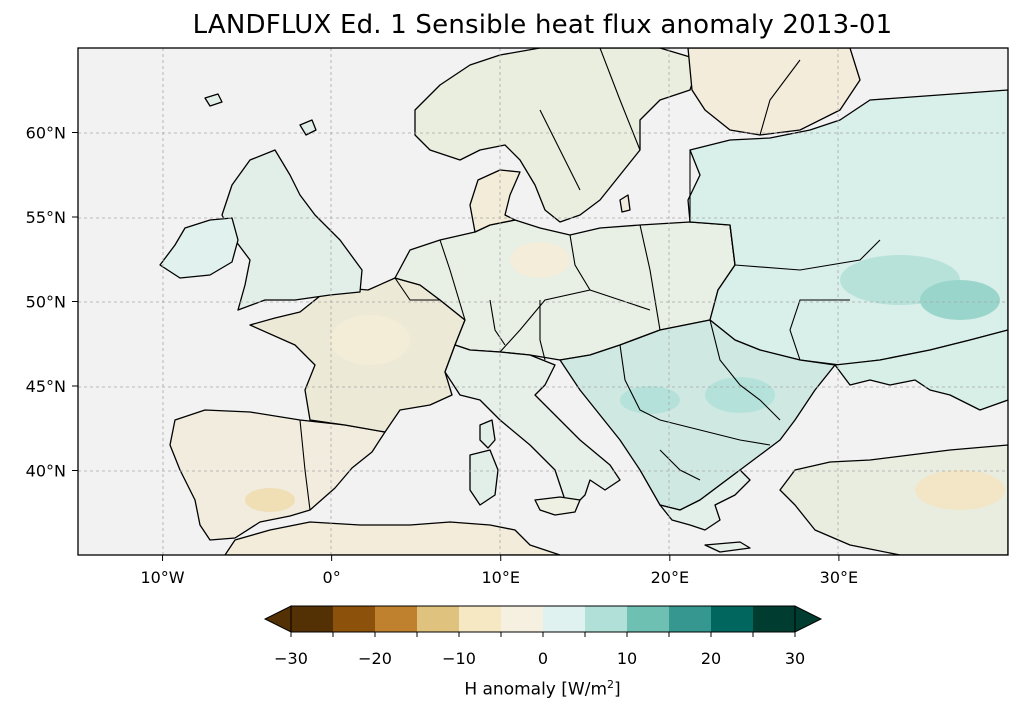 The width and height of the screenshot is (1022, 718). Describe the element at coordinates (921, 370) in the screenshot. I see `land-ukraine-south` at that location.